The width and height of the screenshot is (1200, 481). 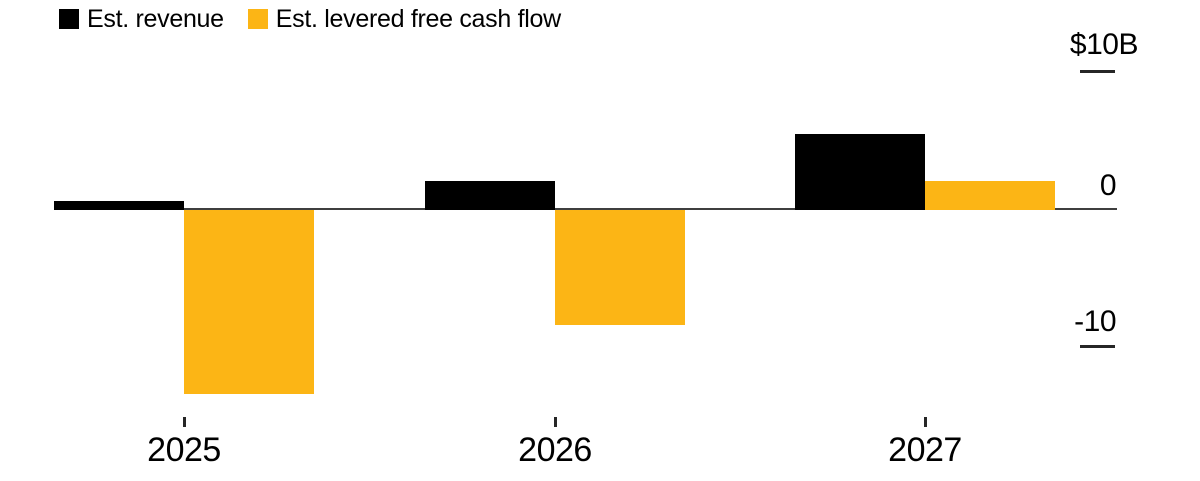 I want to click on revenue-swatch-icon, so click(x=69, y=19).